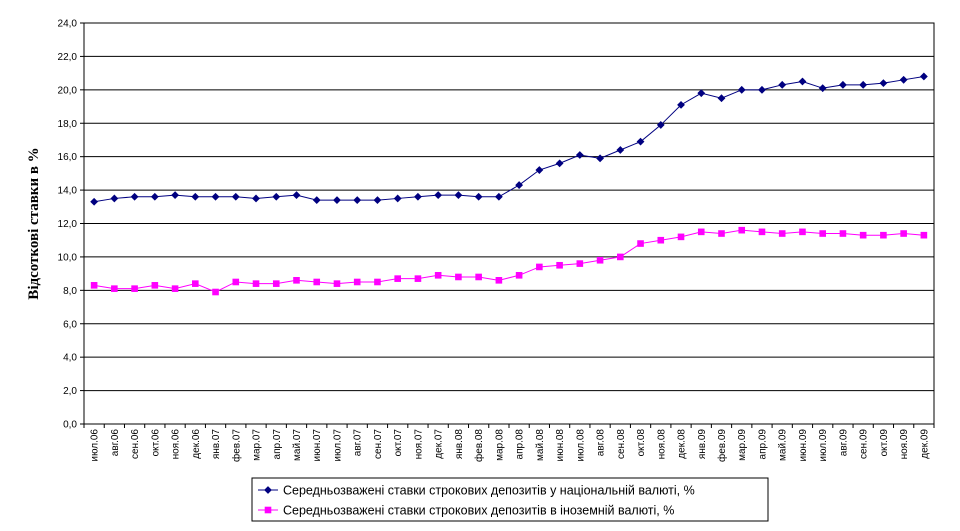 The width and height of the screenshot is (960, 531). I want to click on x-tick-label: май.09, so click(783, 445).